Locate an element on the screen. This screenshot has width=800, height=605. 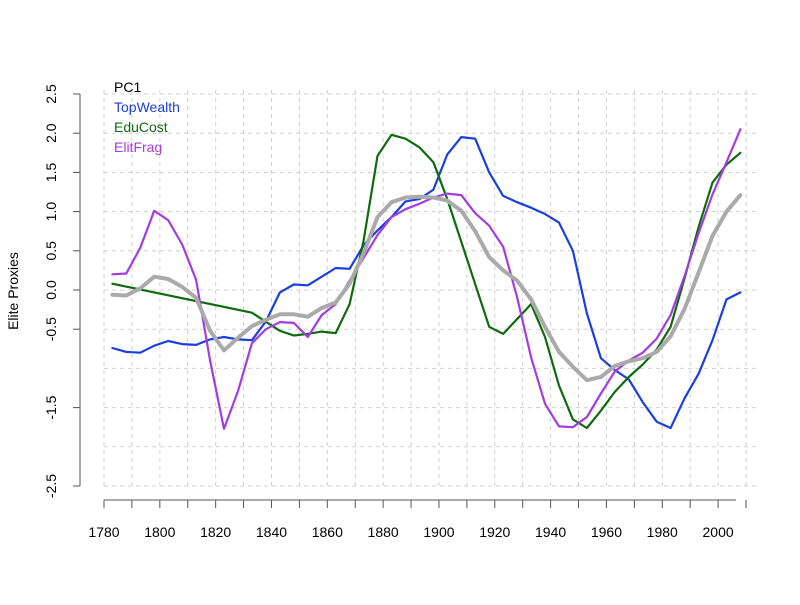
y-tick-label: 2.0 is located at coordinates (51, 133).